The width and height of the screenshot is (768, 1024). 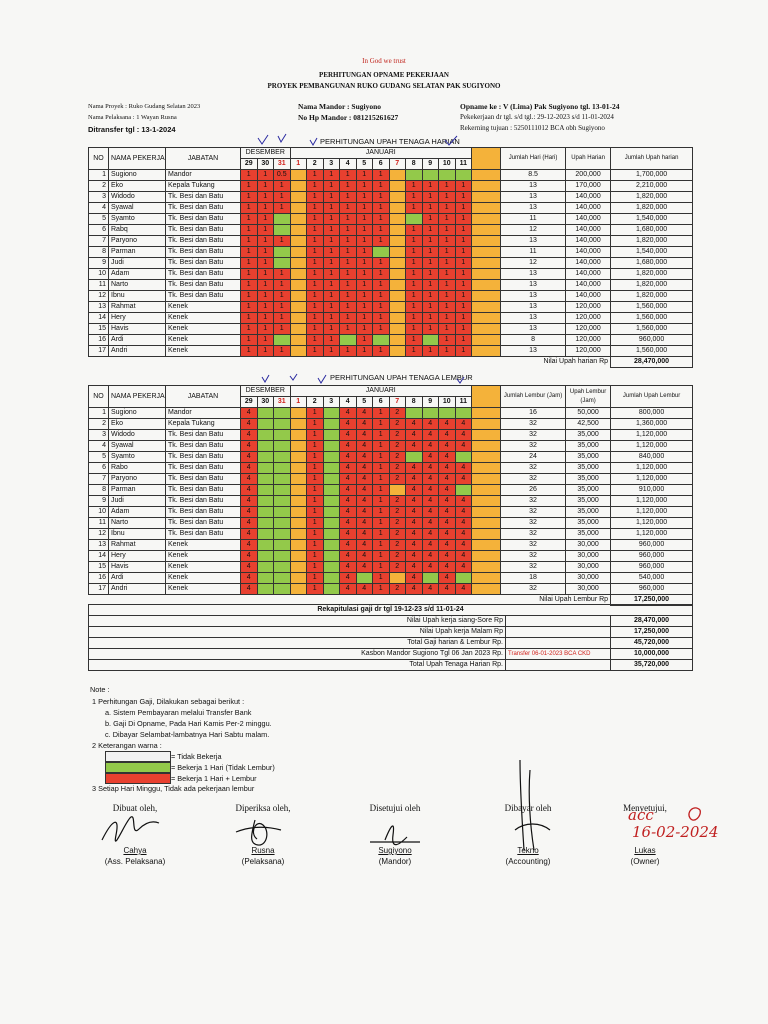 I want to click on note-item: 2 Keterangan warna :, so click(x=127, y=745).